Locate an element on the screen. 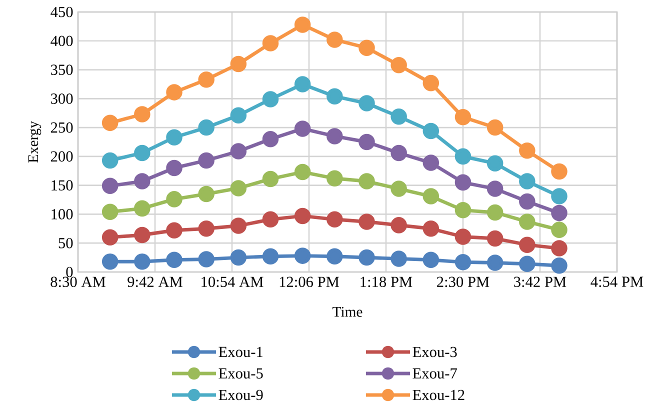  legend-label: Exou-9 is located at coordinates (240, 395).